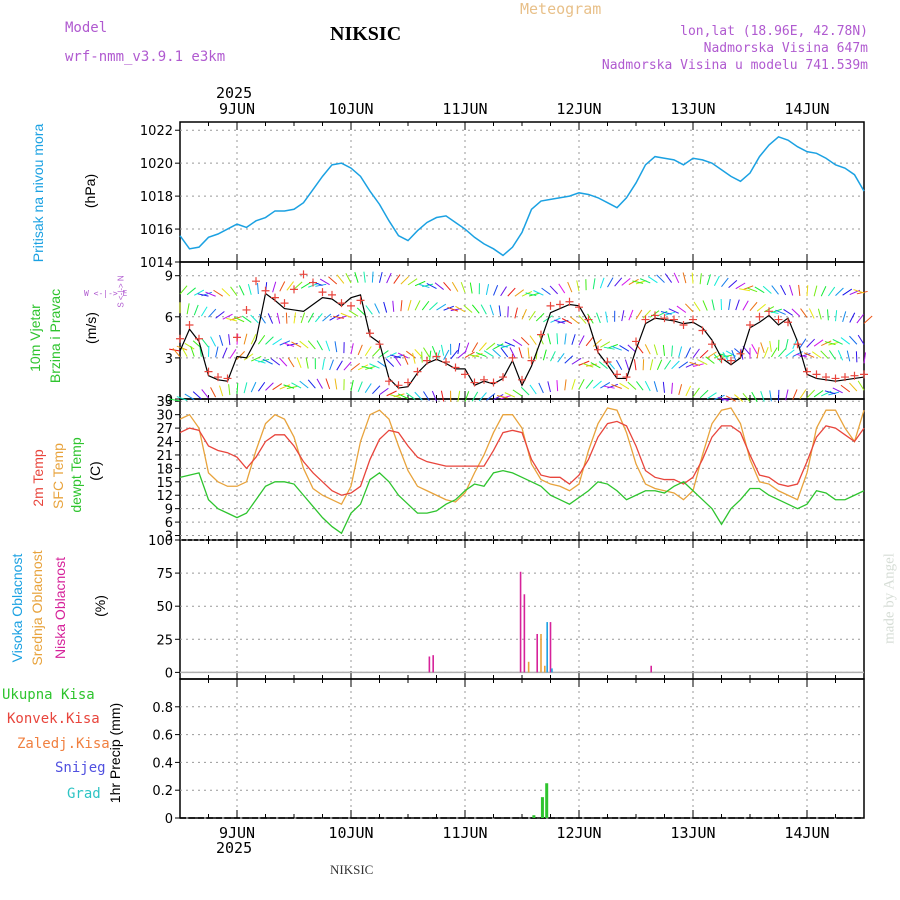 This screenshot has width=900, height=900. Describe the element at coordinates (164, 402) in the screenshot. I see `y-tick-label: 33` at that location.